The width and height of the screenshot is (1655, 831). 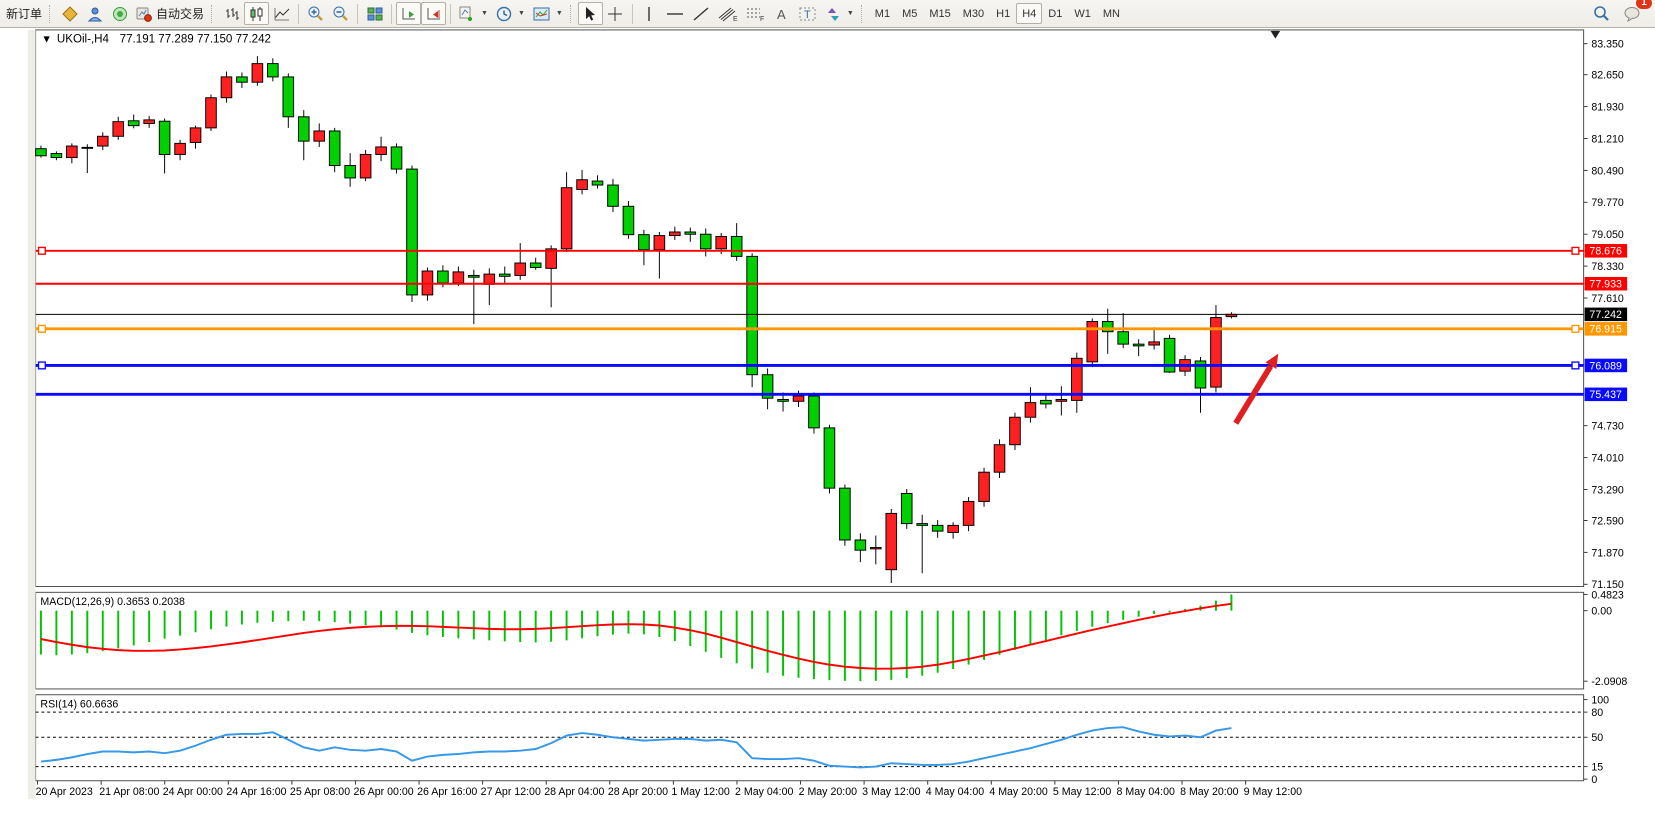 I want to click on crosshair-icon, so click(x=615, y=13).